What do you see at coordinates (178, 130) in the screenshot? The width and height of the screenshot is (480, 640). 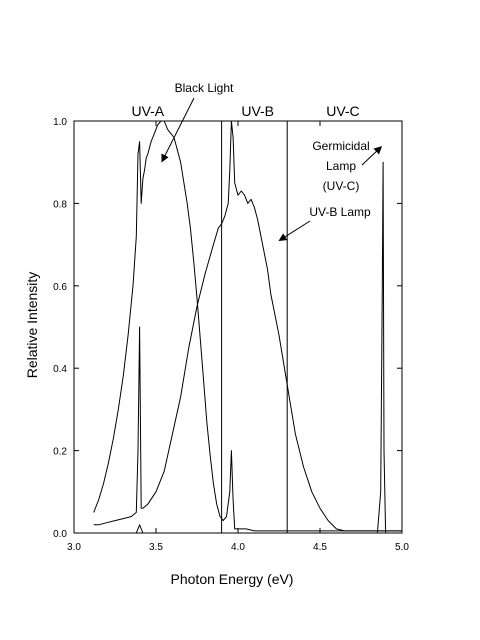 I see `annotation-arrow-black-light` at bounding box center [178, 130].